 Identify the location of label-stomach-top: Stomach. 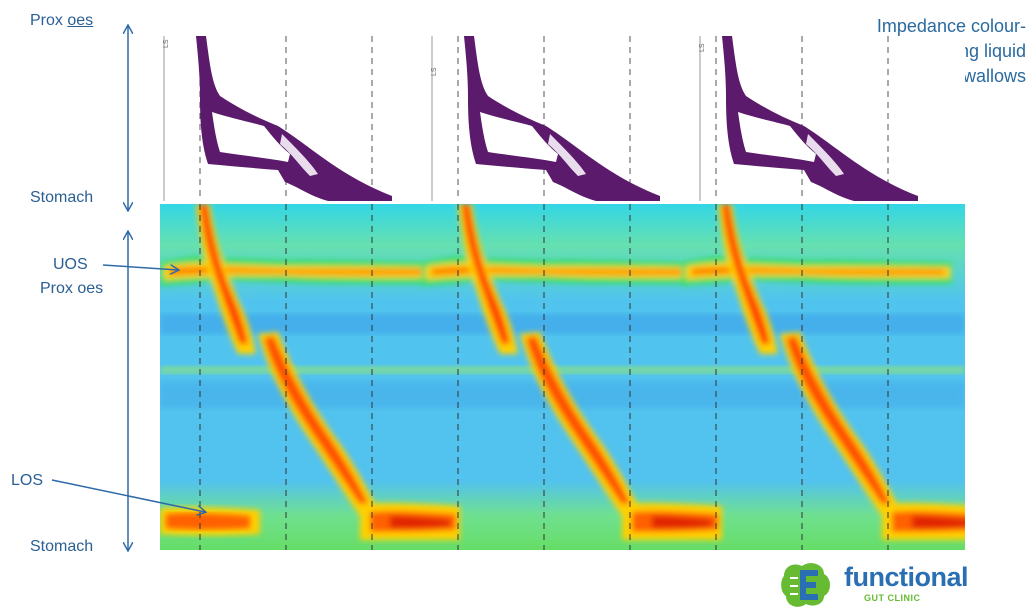
(62, 197).